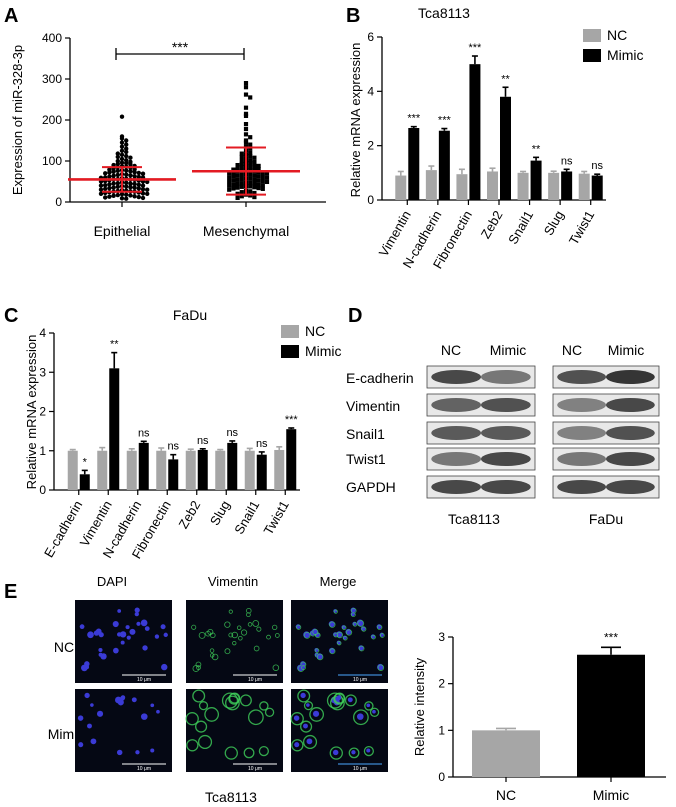  What do you see at coordinates (370, 200) in the screenshot?
I see `panel-b-ytick-label: 0` at bounding box center [370, 200].